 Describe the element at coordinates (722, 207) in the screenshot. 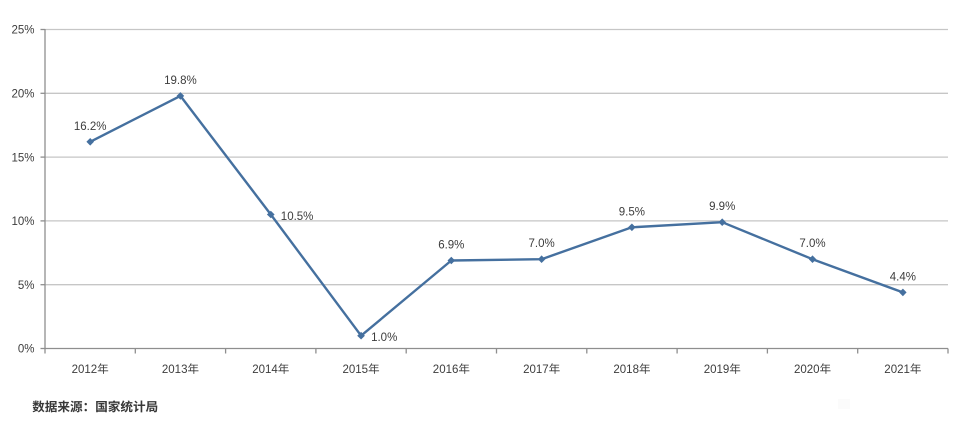

I see `svg-text: 9.9%` at that location.